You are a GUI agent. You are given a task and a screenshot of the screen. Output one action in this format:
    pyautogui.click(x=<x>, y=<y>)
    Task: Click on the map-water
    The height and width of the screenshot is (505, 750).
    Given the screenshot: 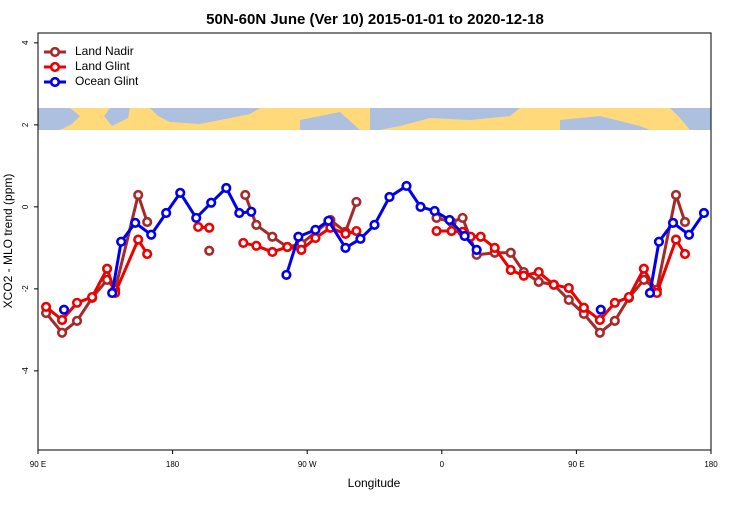 What is the action you would take?
    pyautogui.click(x=374, y=119)
    